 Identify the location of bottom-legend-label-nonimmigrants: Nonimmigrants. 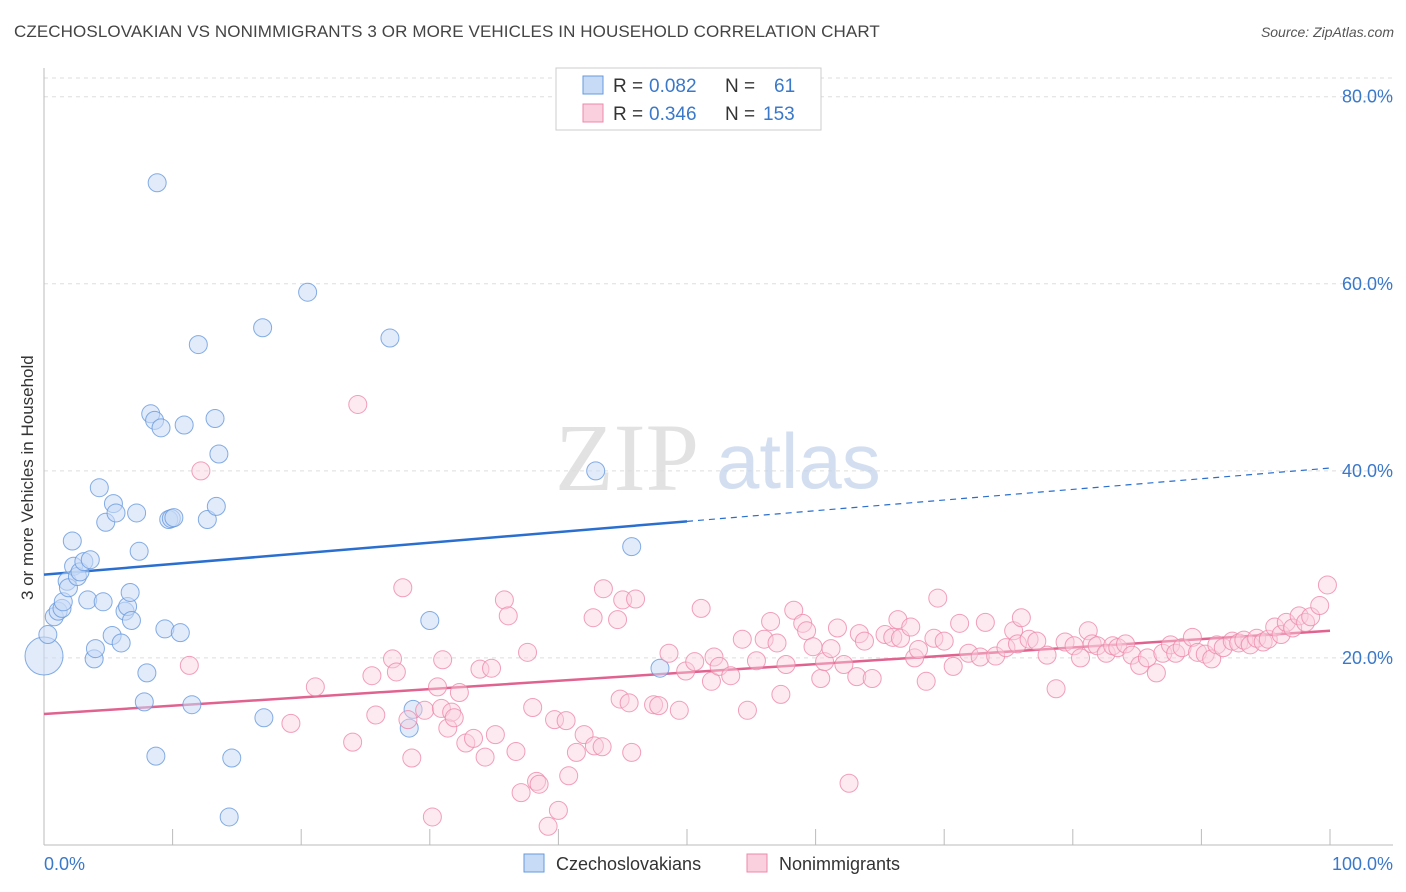
(839, 864).